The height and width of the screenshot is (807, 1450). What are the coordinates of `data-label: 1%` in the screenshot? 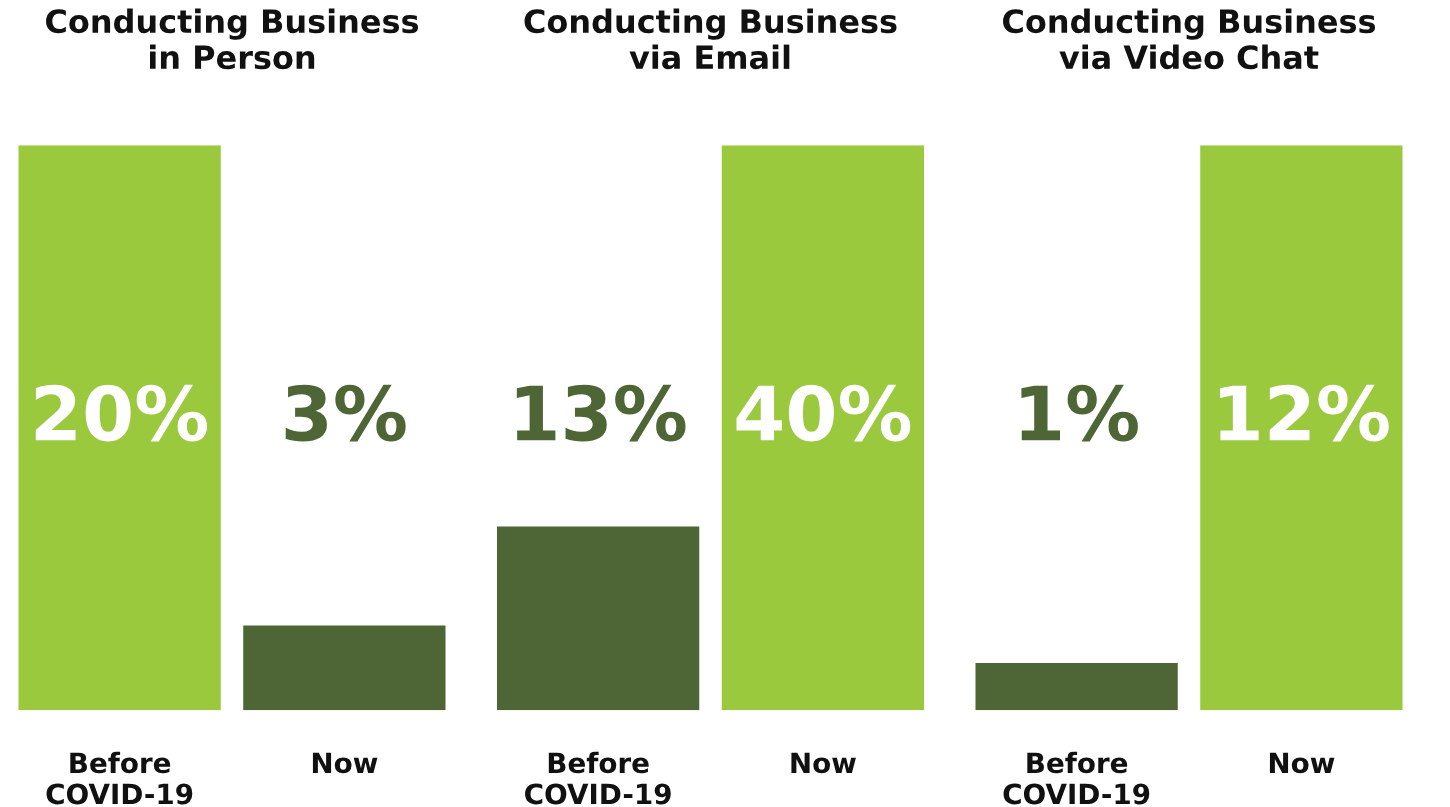 It's located at (1079, 413).